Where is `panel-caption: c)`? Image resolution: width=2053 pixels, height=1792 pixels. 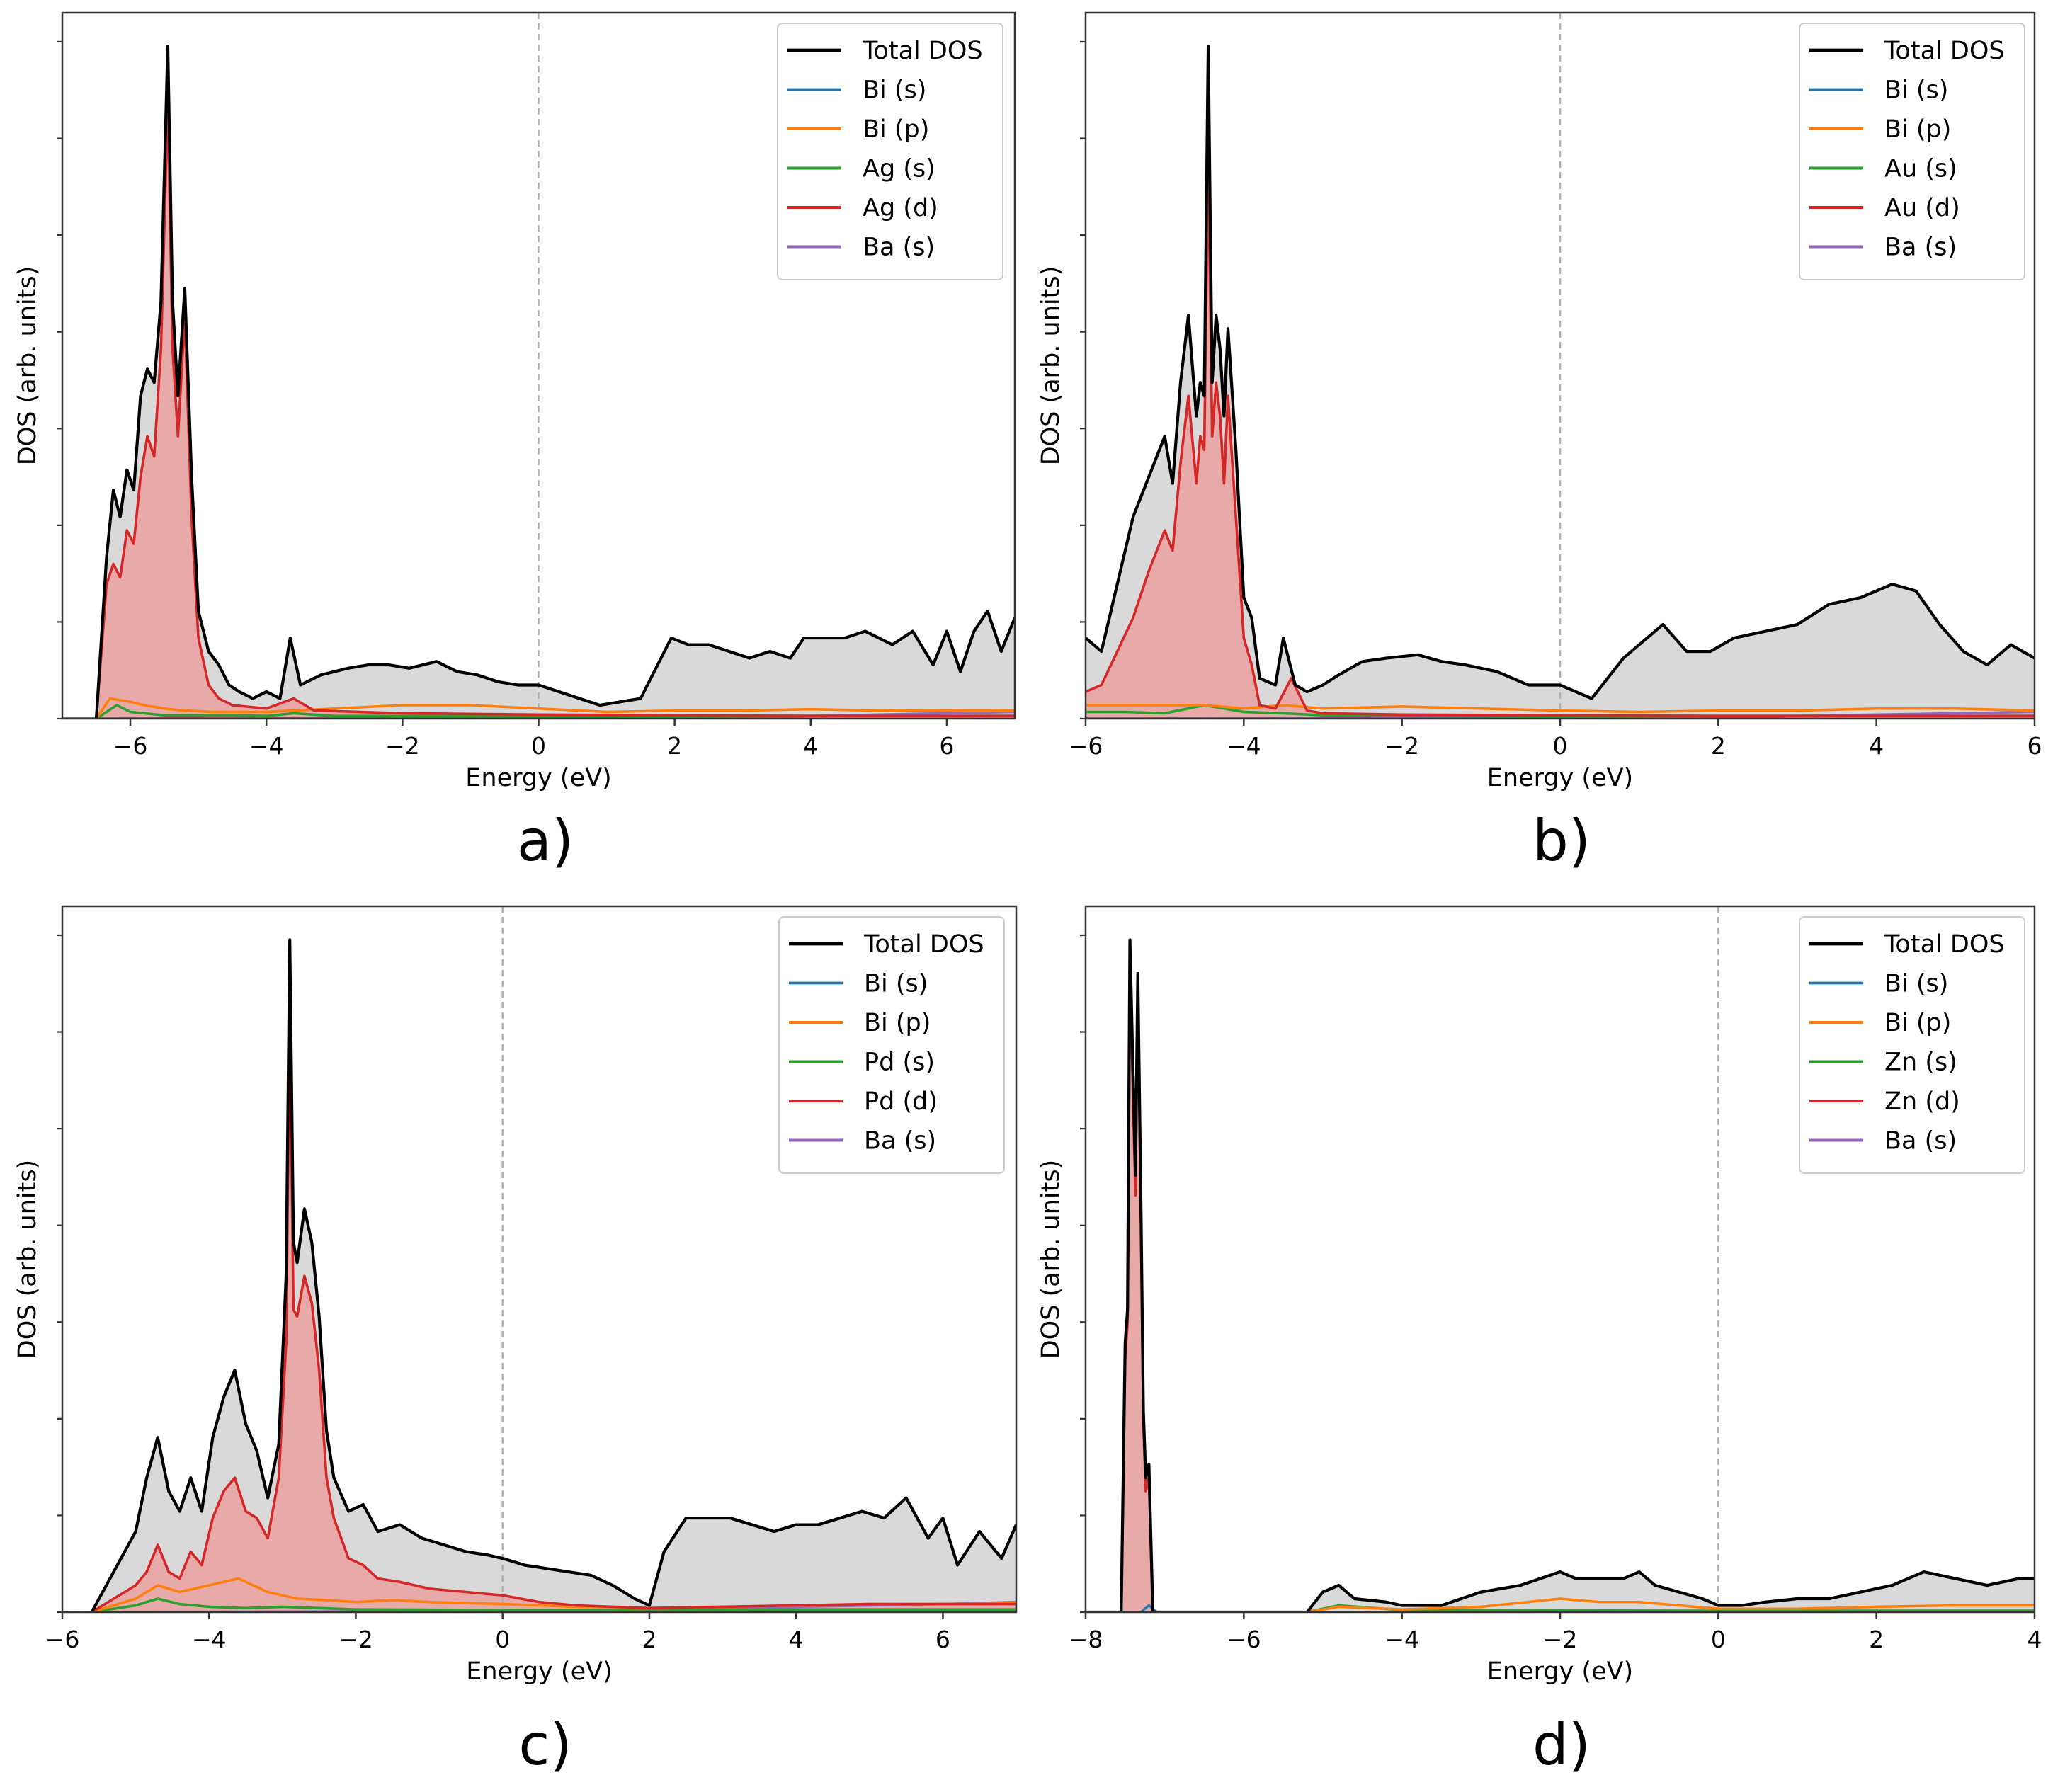 panel-caption: c) is located at coordinates (544, 1745).